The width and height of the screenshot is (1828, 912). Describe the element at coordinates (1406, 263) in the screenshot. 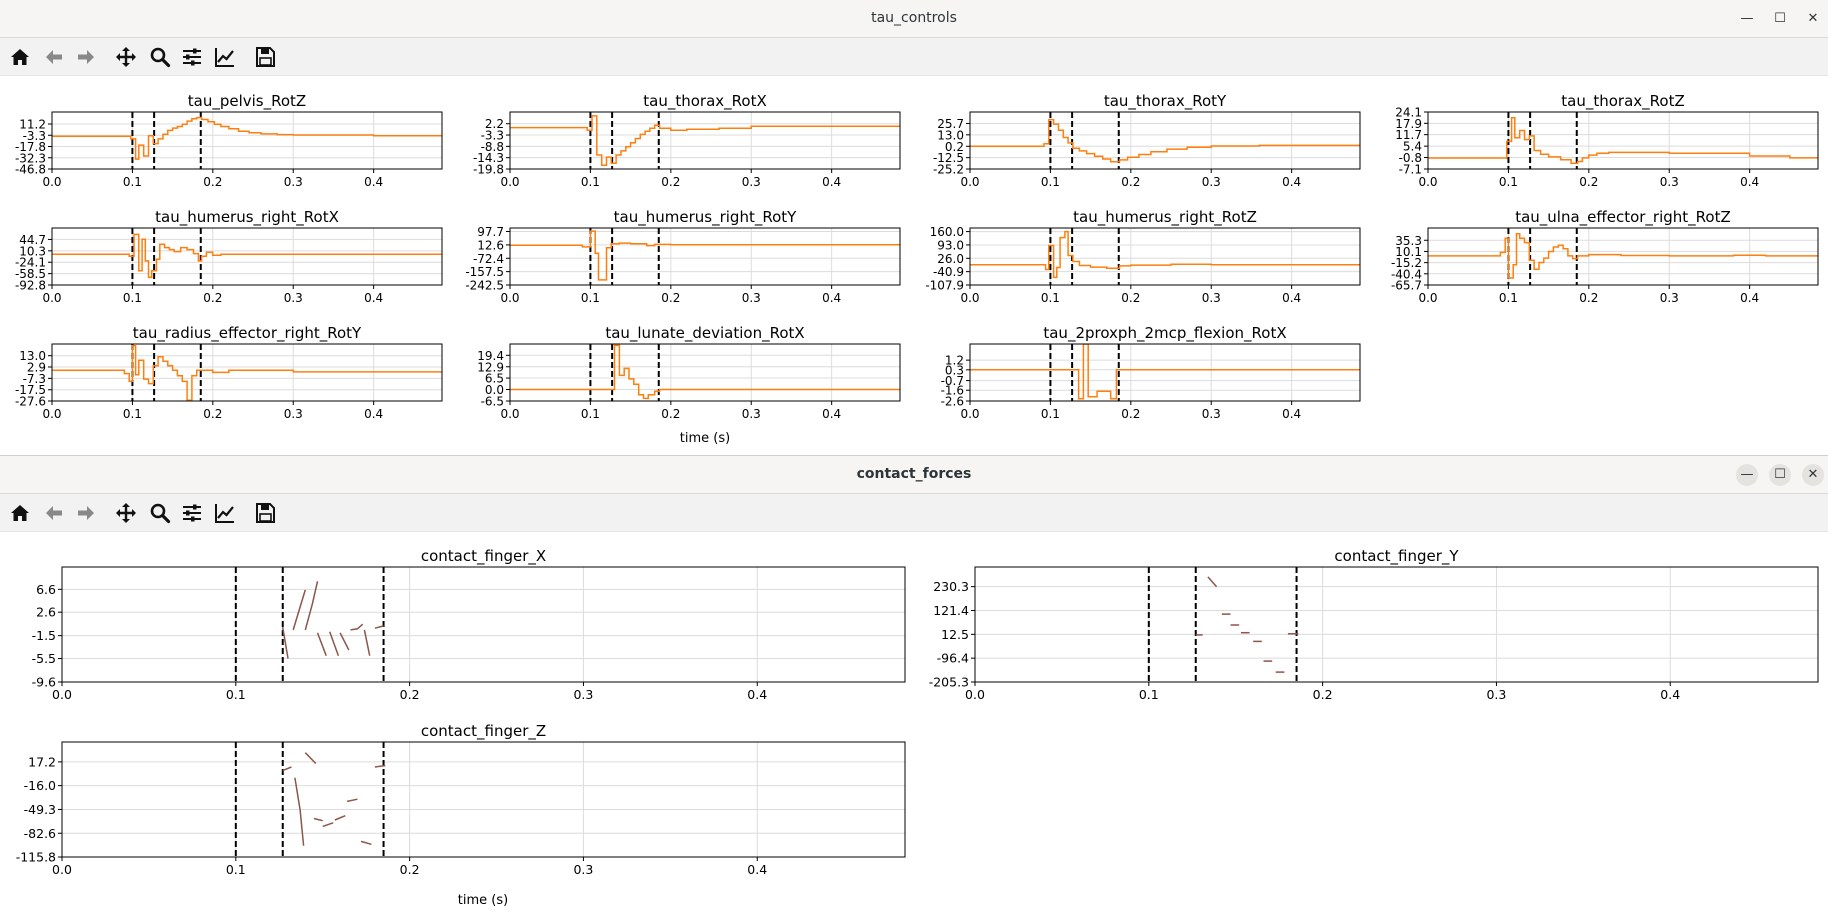

I see `y-tick-label: -15.2` at that location.